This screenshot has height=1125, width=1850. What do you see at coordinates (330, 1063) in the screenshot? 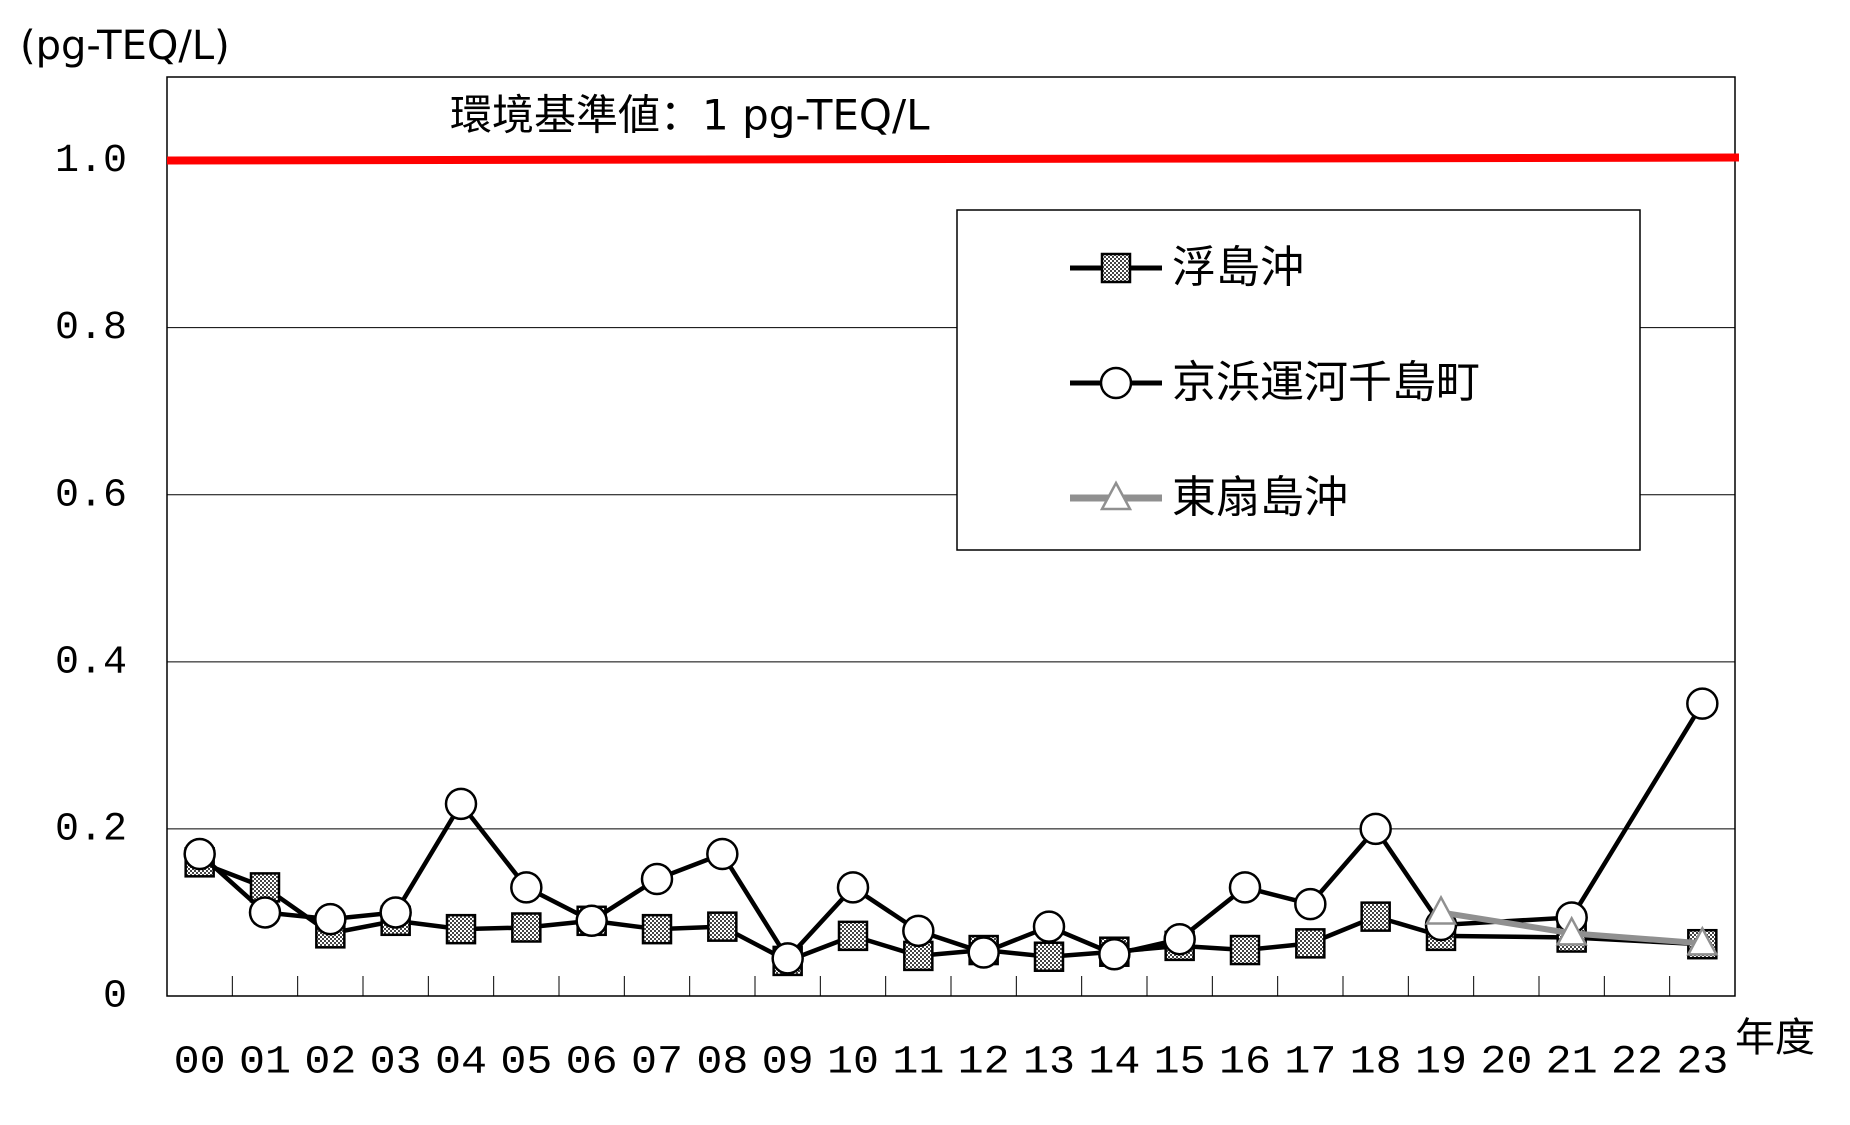
I see `x-tick-label: 02` at bounding box center [330, 1063].